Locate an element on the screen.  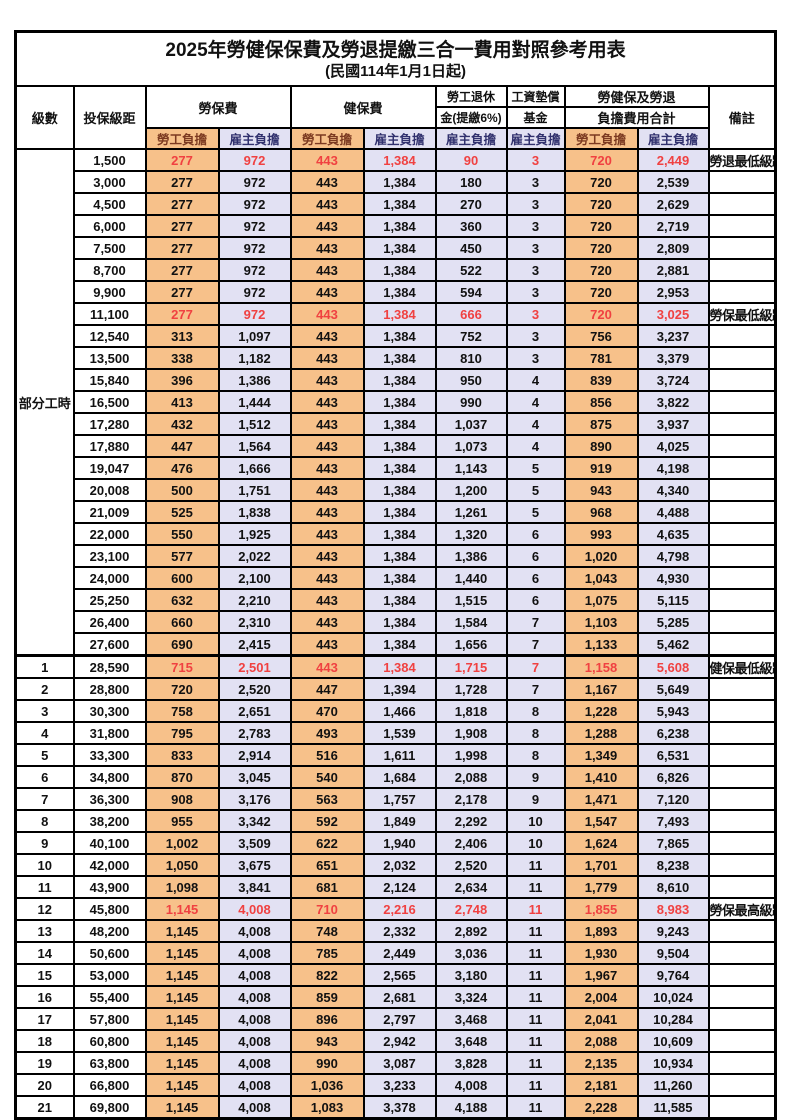
header-row-2: 金(提繳6%) 基金 負擔費用合計 is located at coordinates (396, 117).